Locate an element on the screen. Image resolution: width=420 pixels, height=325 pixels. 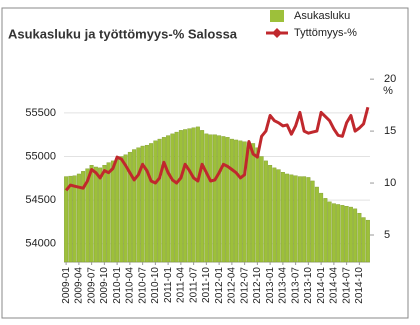
y2-axis-label: % is located at coordinates (388, 91).